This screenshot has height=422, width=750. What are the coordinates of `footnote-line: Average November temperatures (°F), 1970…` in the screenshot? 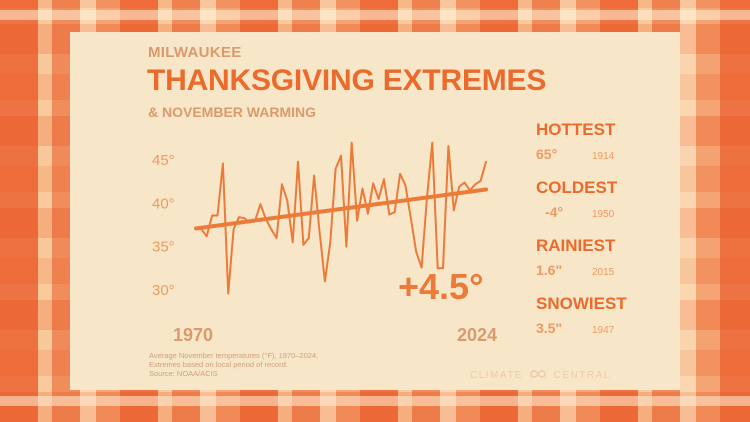 It's located at (234, 355).